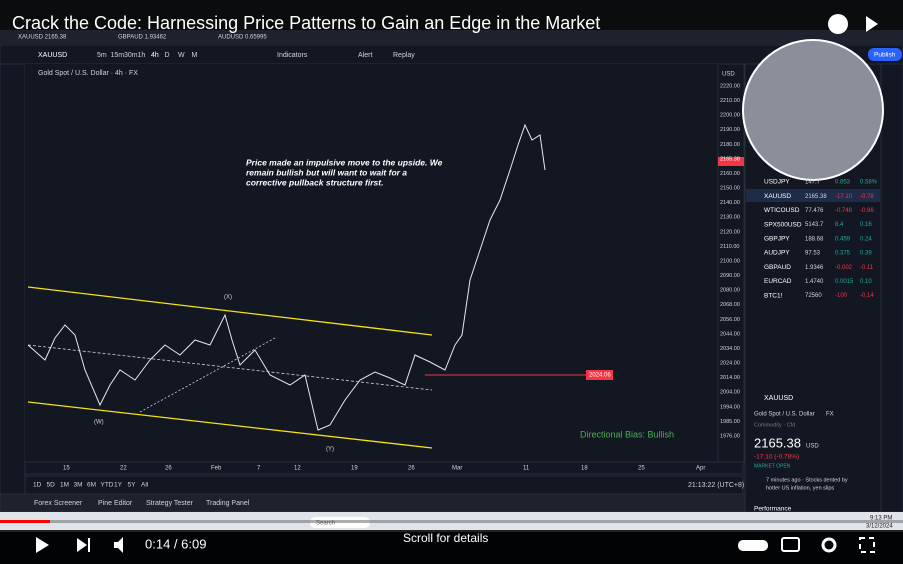  I want to click on time-label: Apr, so click(700, 469).